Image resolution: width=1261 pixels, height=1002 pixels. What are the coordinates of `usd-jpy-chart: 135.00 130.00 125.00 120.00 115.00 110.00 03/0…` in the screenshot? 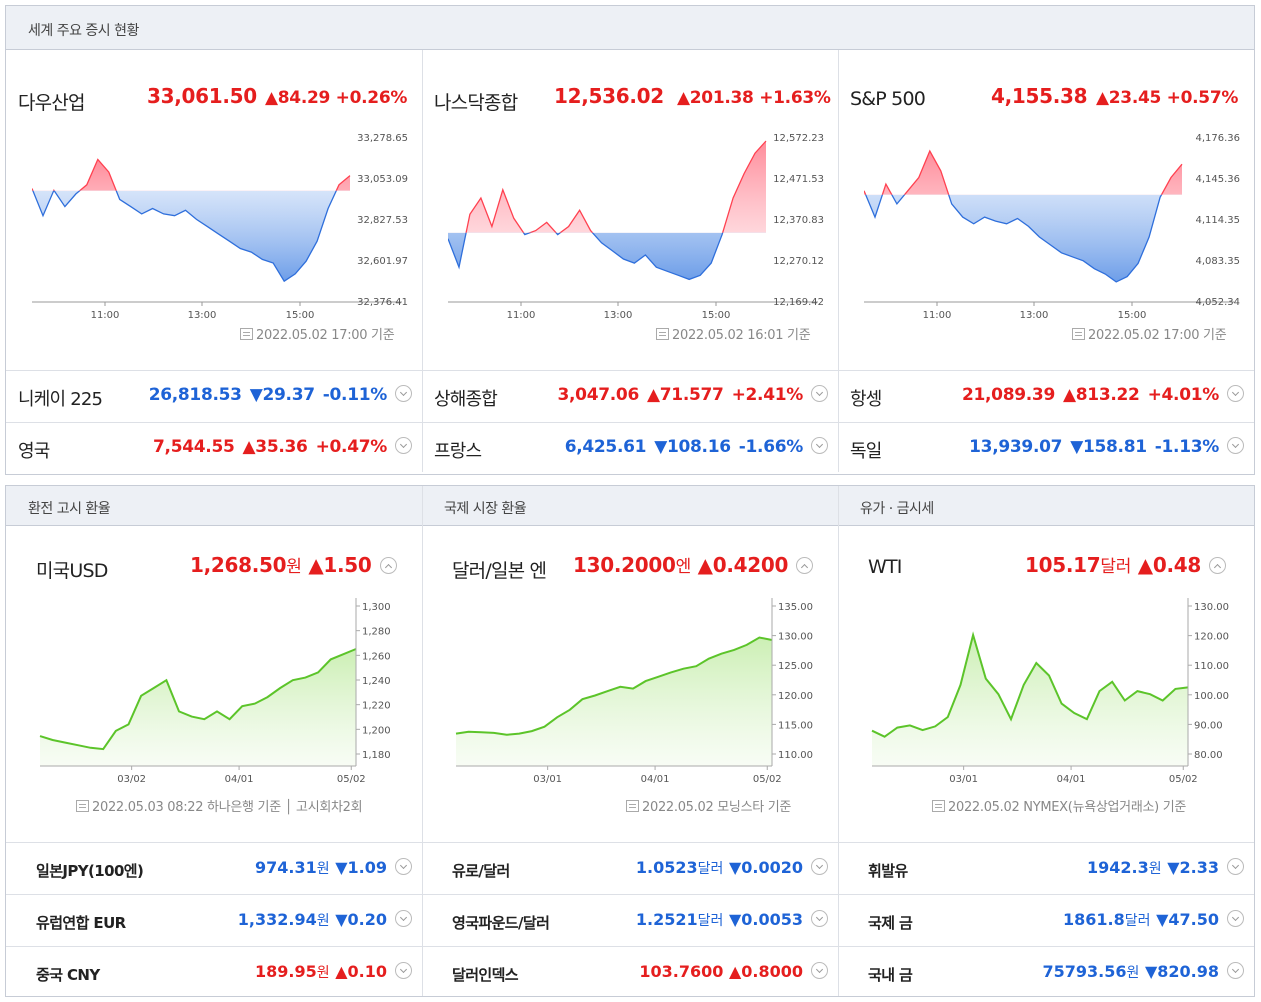 It's located at (640, 693).